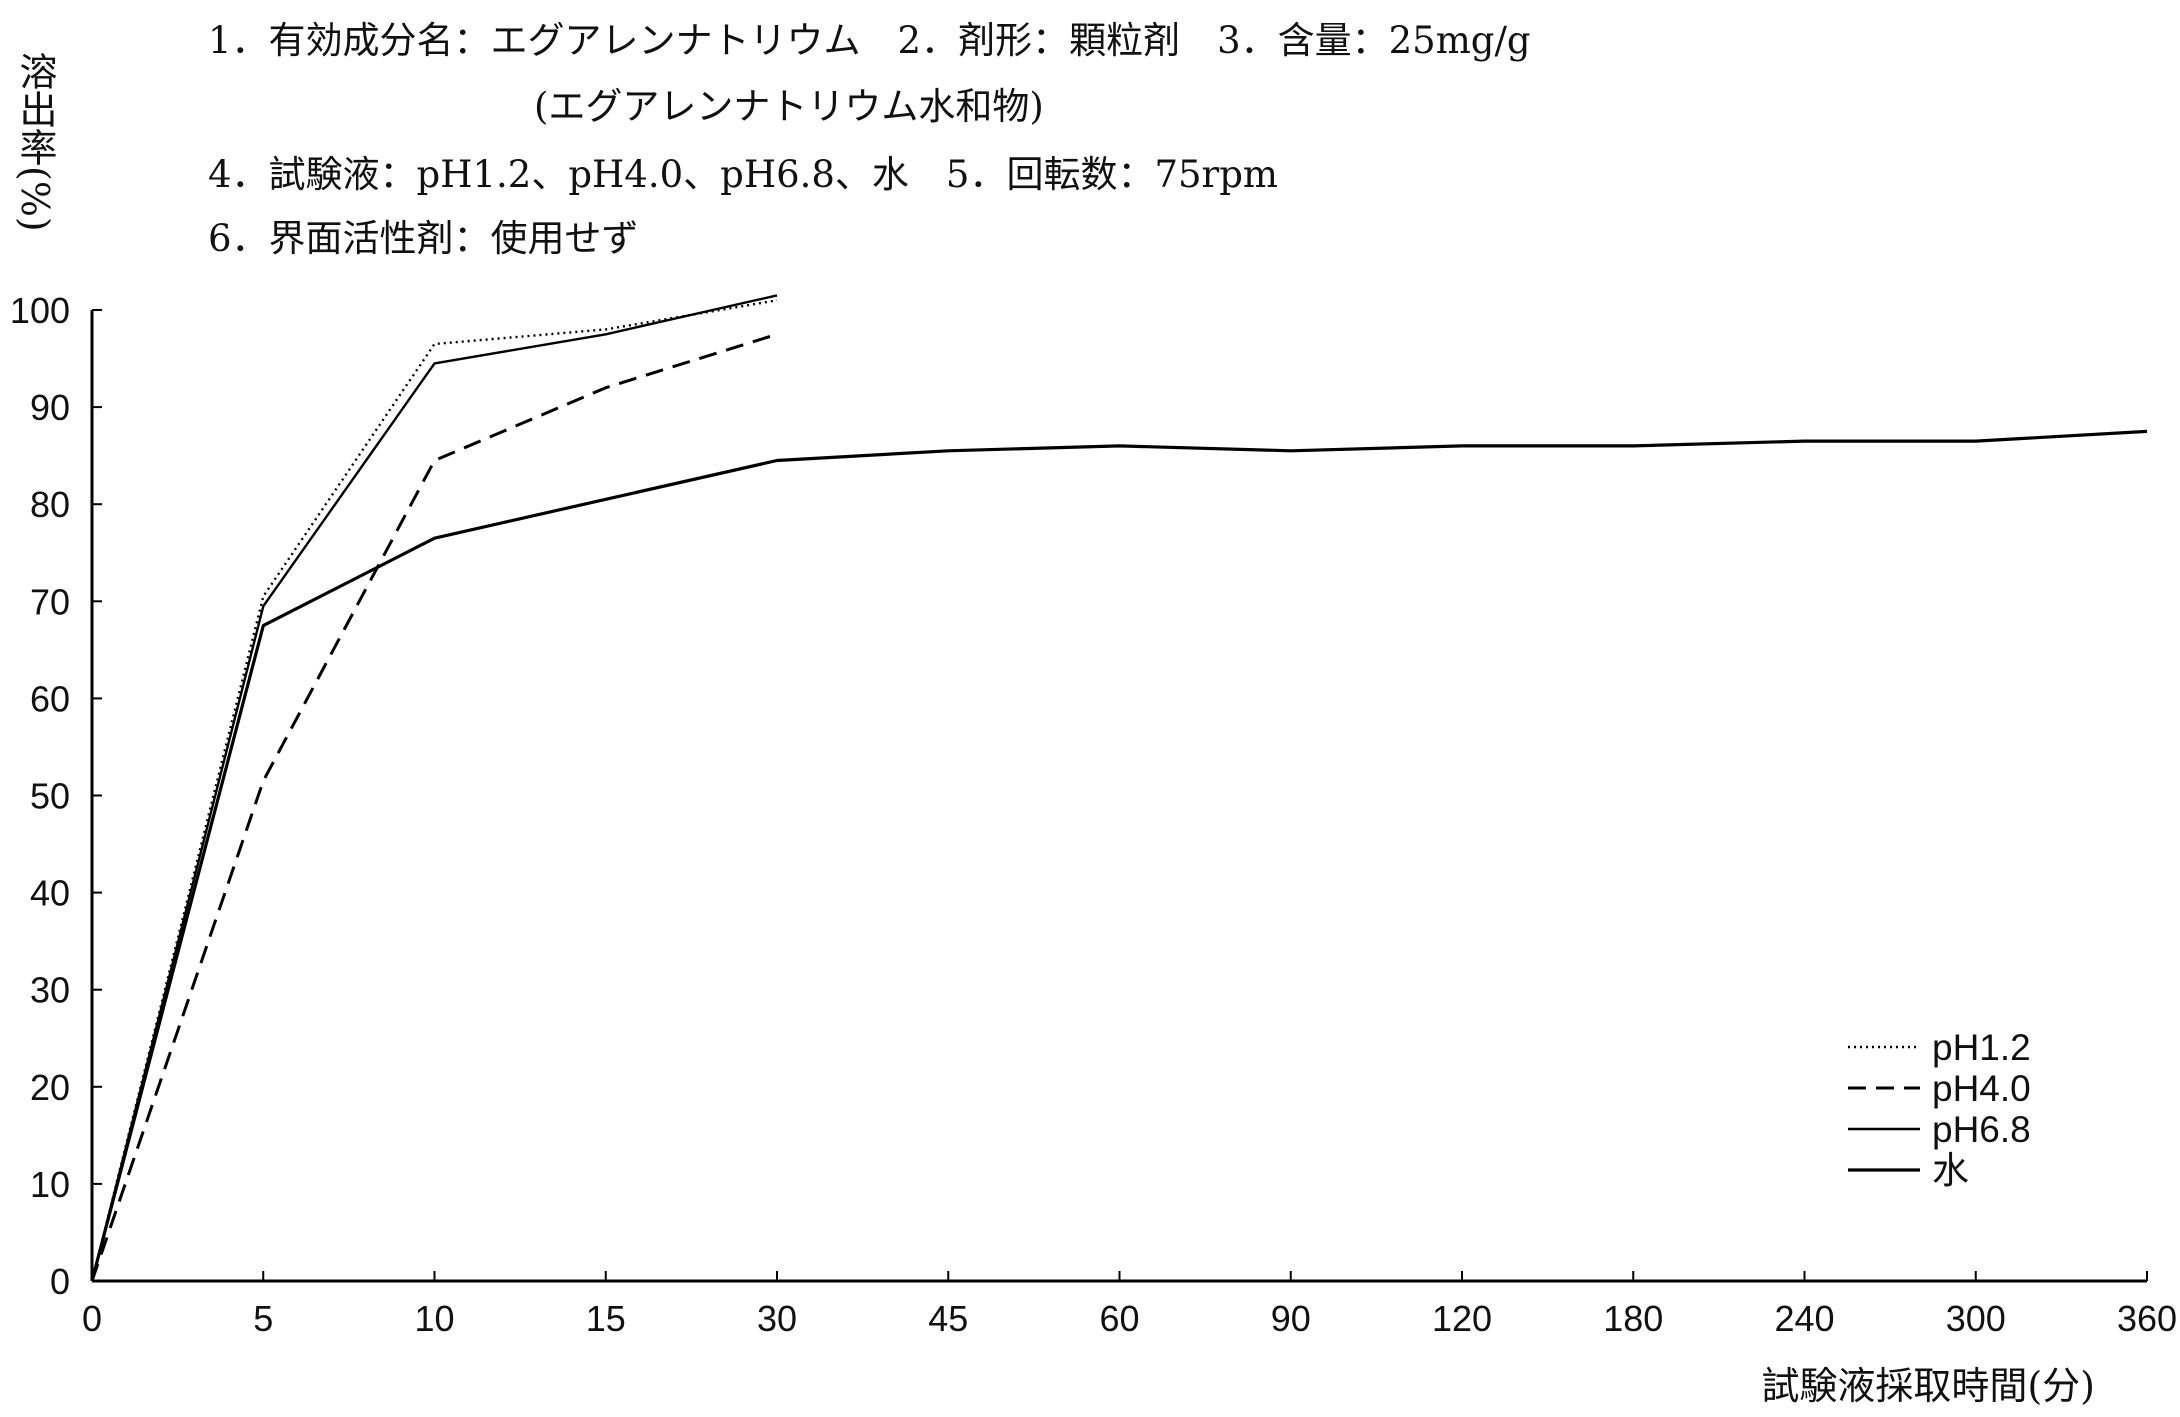 Image resolution: width=2180 pixels, height=1417 pixels. Describe the element at coordinates (948, 1318) in the screenshot. I see `x-tick-label: 45` at that location.